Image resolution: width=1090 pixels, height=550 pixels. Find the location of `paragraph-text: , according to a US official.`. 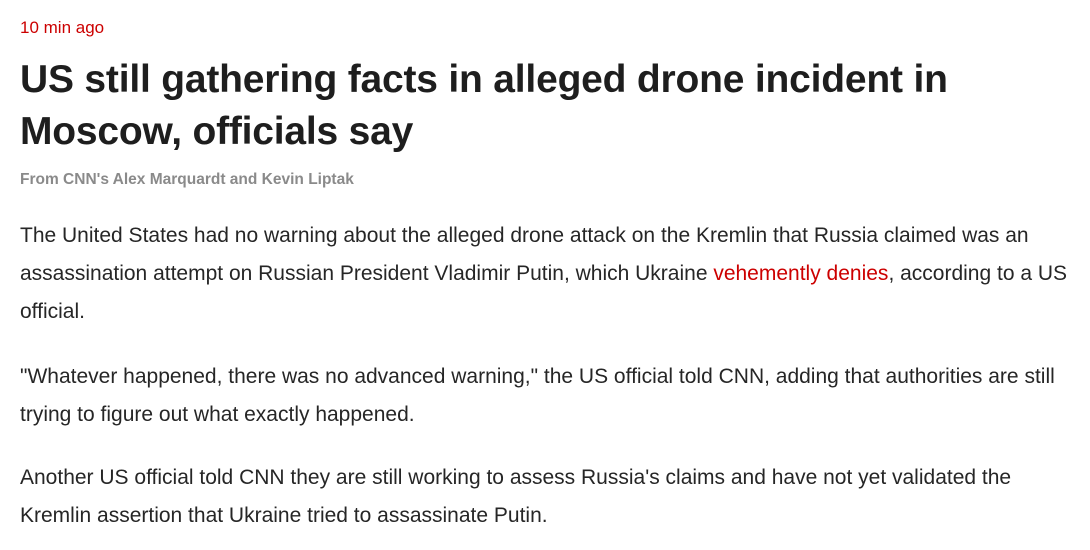

paragraph-text: , according to a US official. is located at coordinates (544, 292).